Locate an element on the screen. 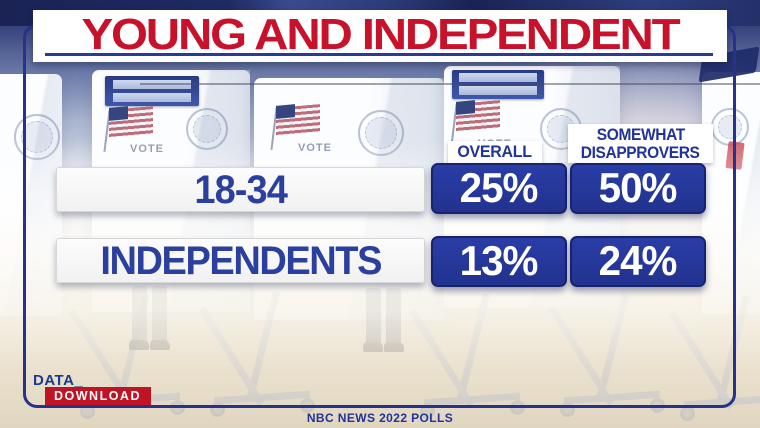  wall-edge-line is located at coordinates (450, 84).